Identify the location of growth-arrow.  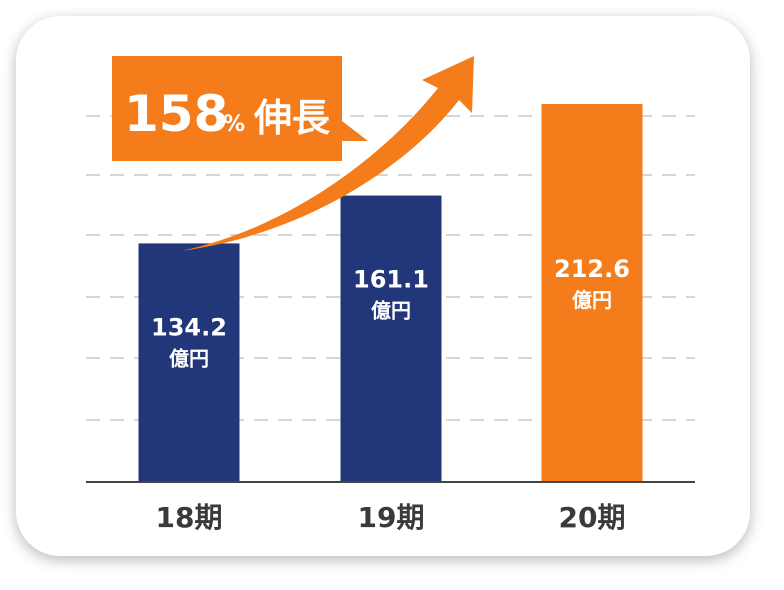
(327, 153).